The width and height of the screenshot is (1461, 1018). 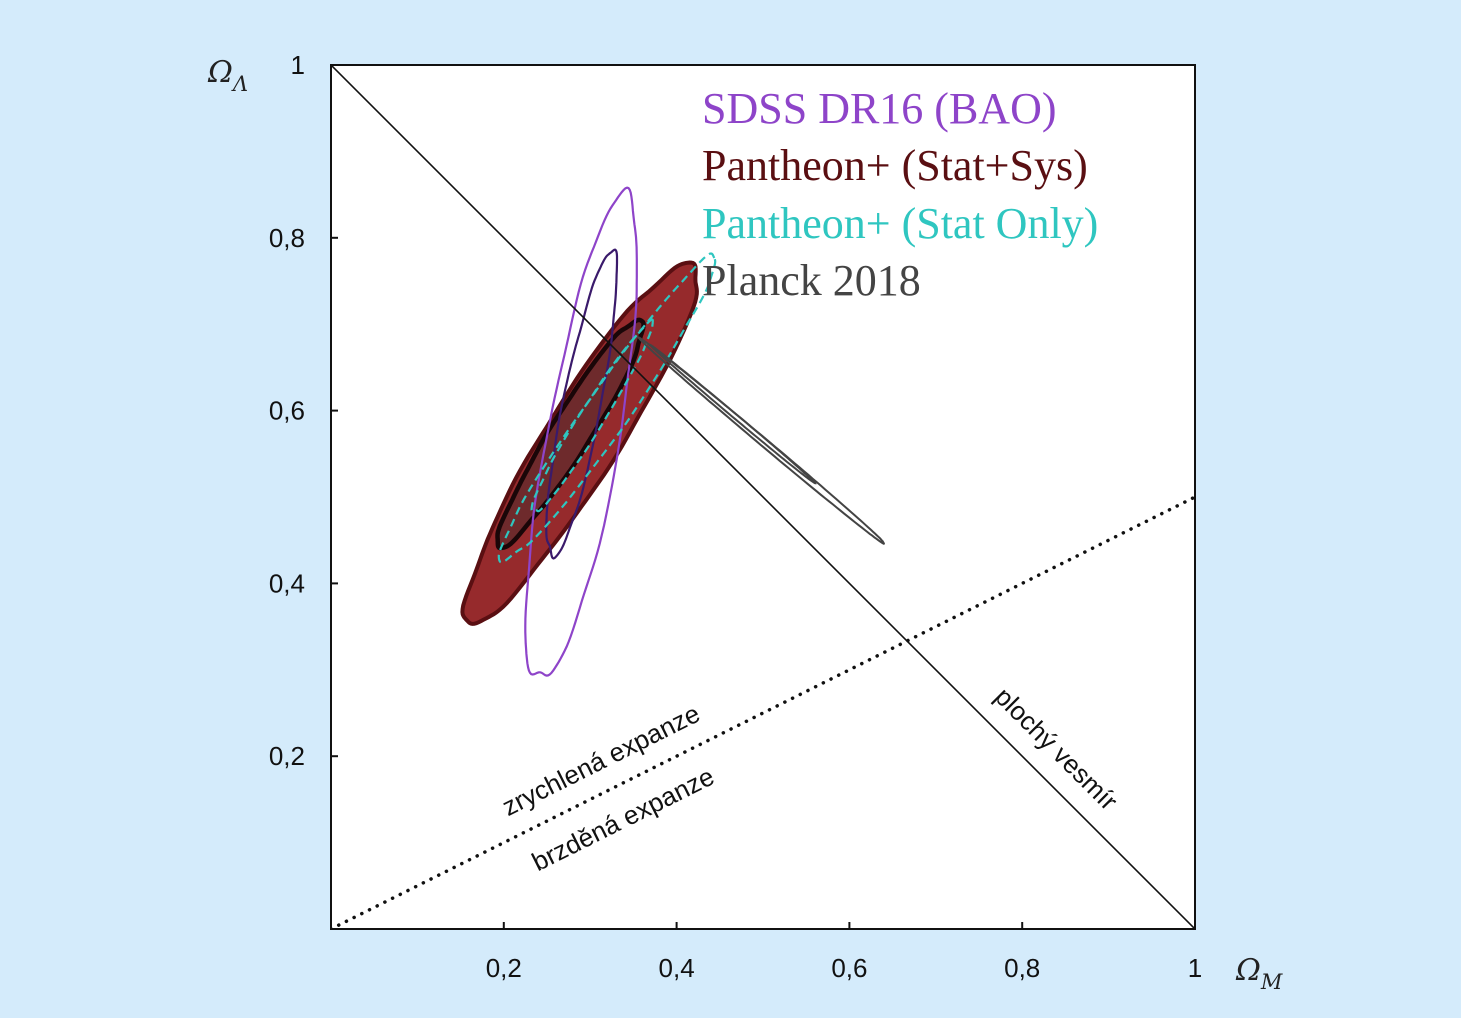 I want to click on x-tick-label: 0,8, so click(x=1022, y=968).